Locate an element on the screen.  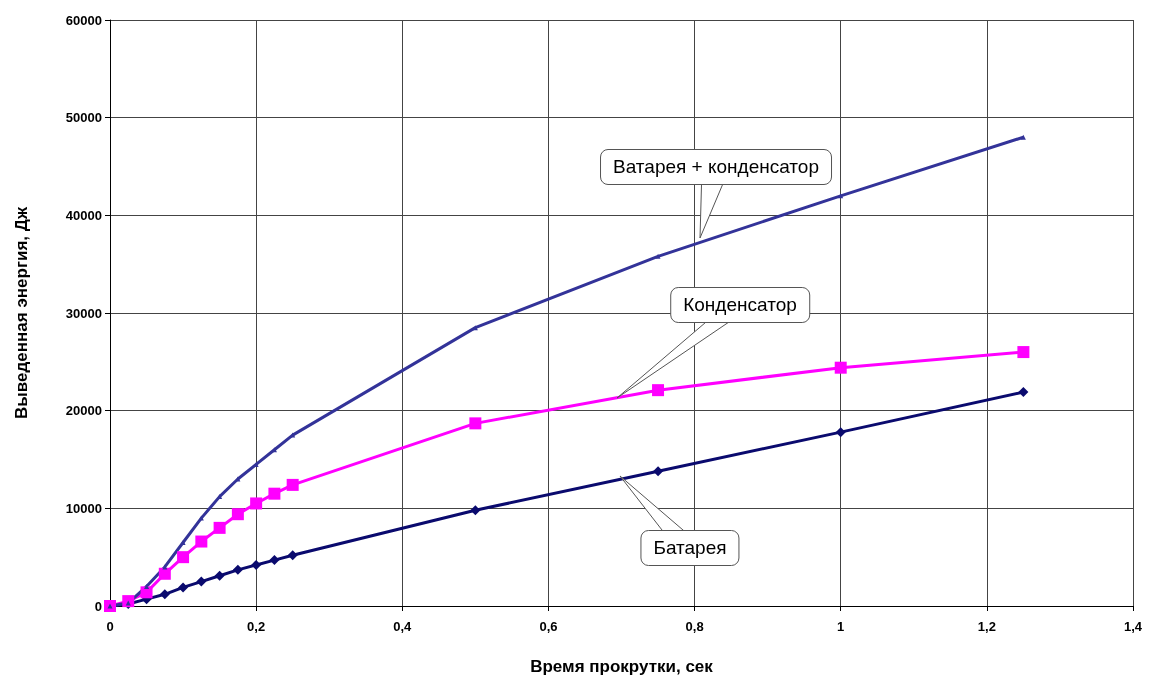
x-tick-label: 0 is located at coordinates (110, 626).